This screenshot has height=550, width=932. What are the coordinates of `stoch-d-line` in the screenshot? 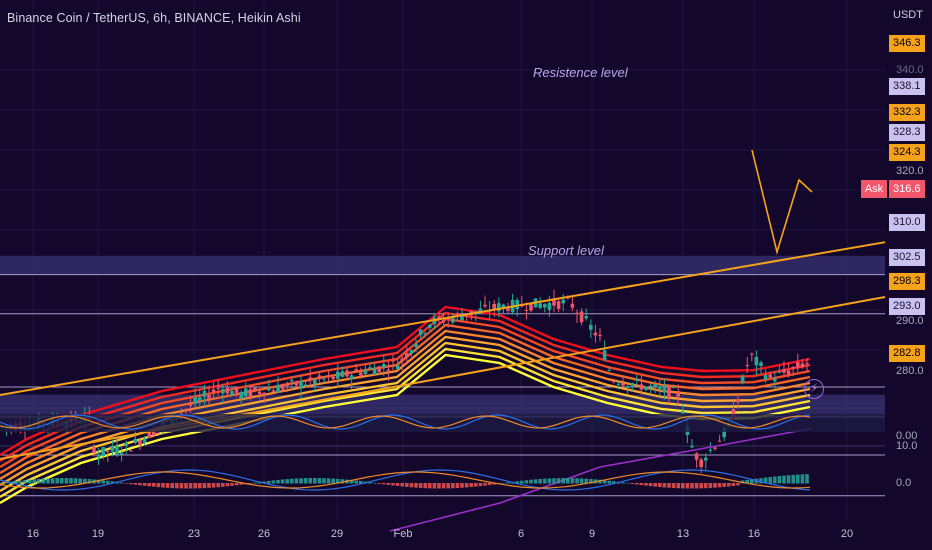 It's located at (405, 422).